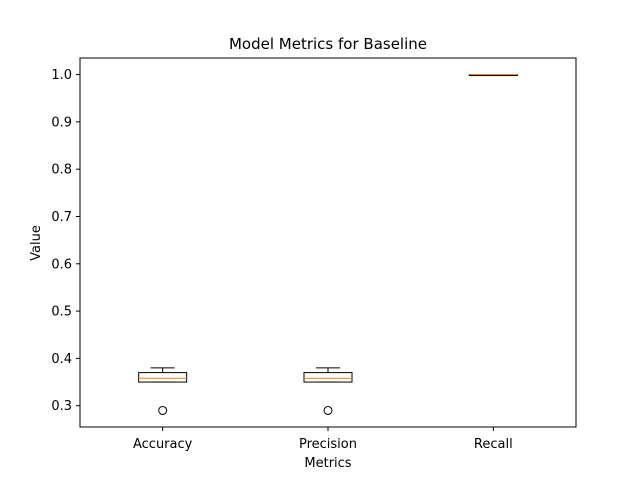 This screenshot has width=640, height=480. I want to click on y-axis-label: Value, so click(36, 243).